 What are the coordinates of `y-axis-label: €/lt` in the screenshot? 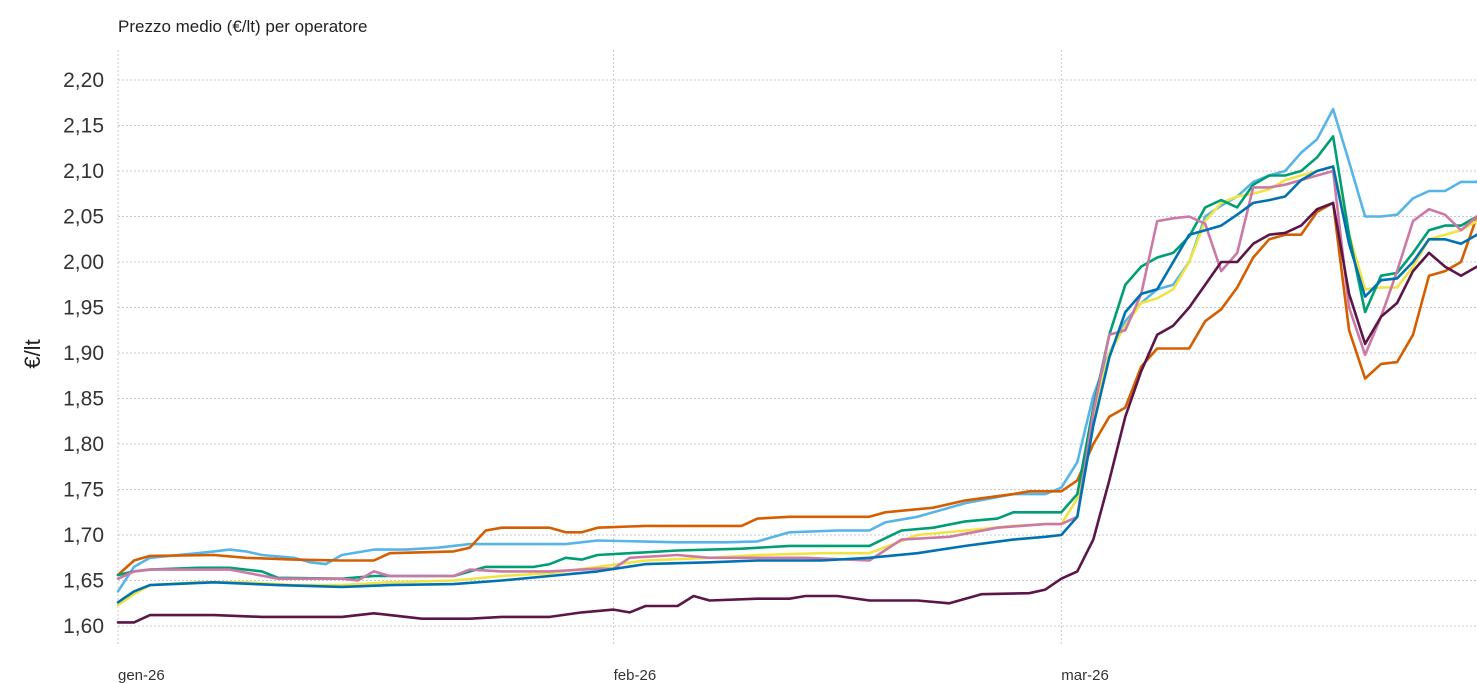 It's located at (32, 353).